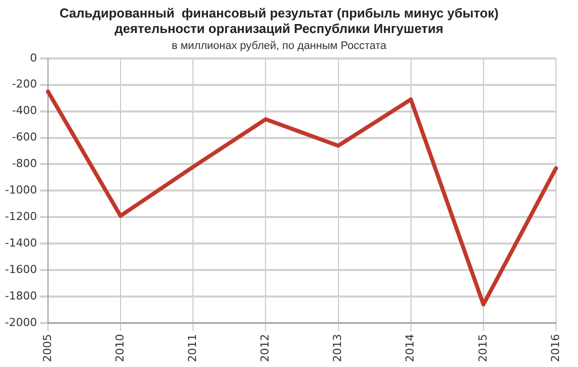  What do you see at coordinates (555, 348) in the screenshot?
I see `x-tick-label: 2016` at bounding box center [555, 348].